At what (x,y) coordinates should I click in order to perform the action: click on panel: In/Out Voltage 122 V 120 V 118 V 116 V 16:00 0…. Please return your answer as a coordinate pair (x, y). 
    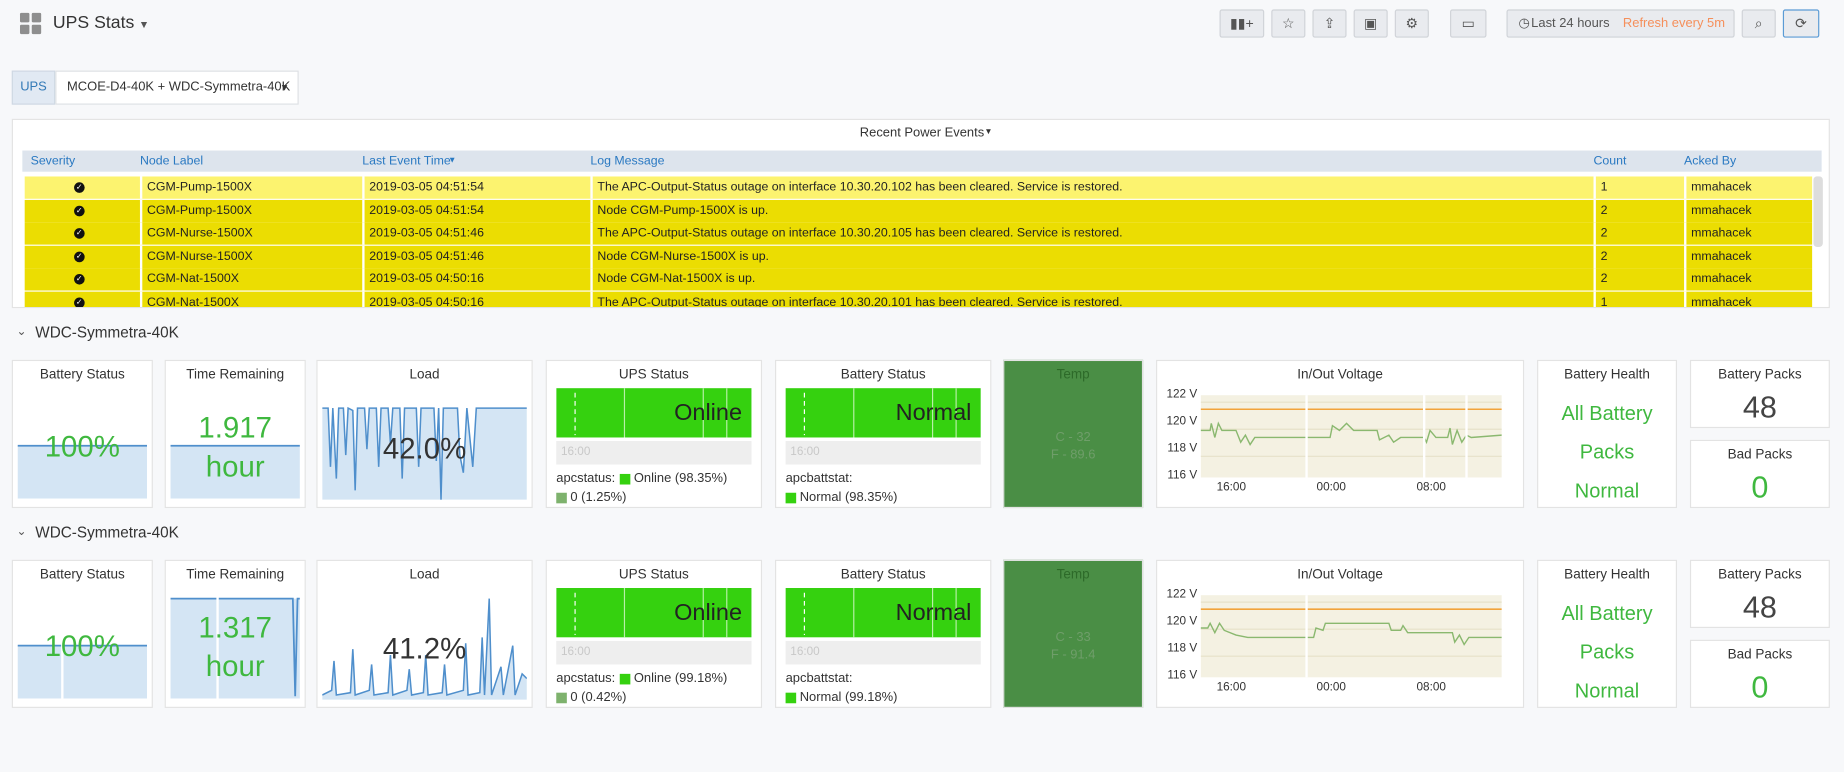
    Looking at the image, I should click on (1340, 434).